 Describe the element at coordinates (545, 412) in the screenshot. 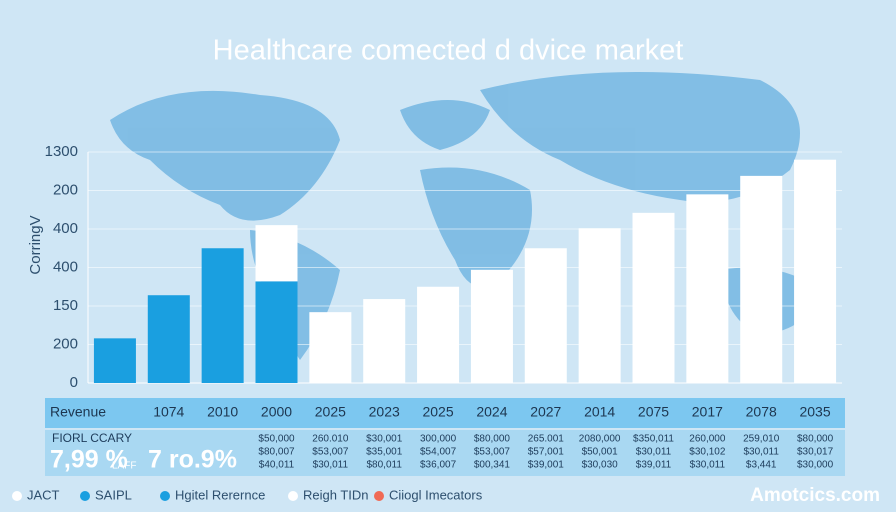

I see `x-tick-label: 2027` at that location.